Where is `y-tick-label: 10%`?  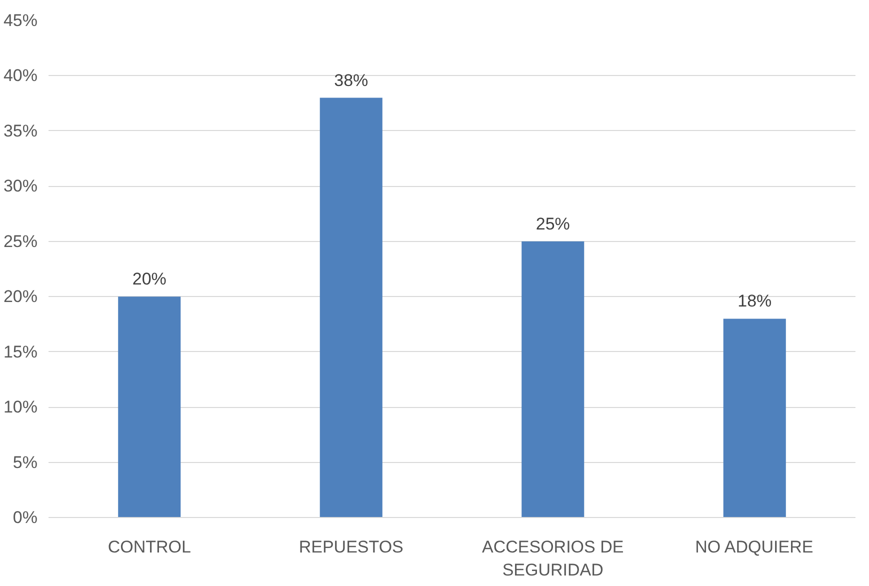
y-tick-label: 10% is located at coordinates (20, 407).